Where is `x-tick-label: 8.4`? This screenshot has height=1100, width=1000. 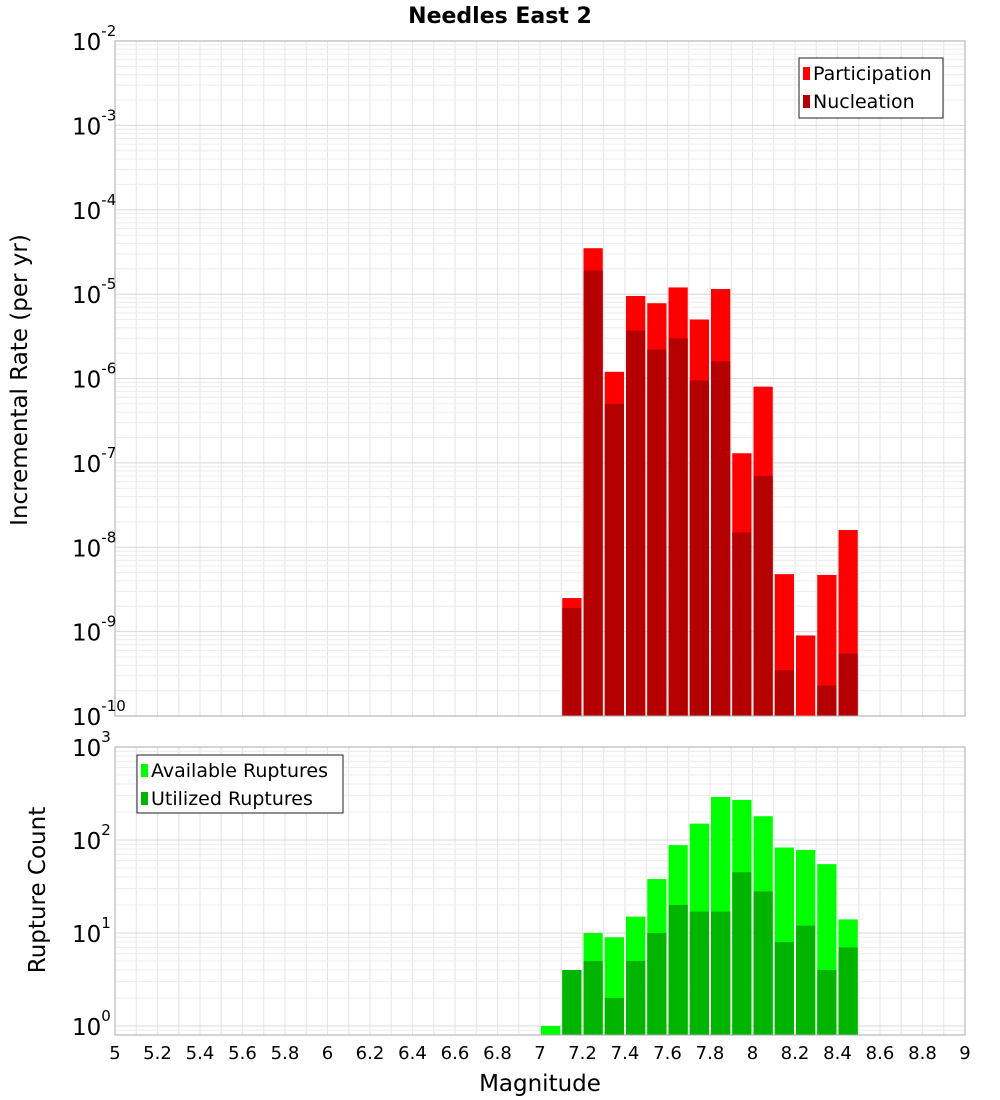
x-tick-label: 8.4 is located at coordinates (837, 1053).